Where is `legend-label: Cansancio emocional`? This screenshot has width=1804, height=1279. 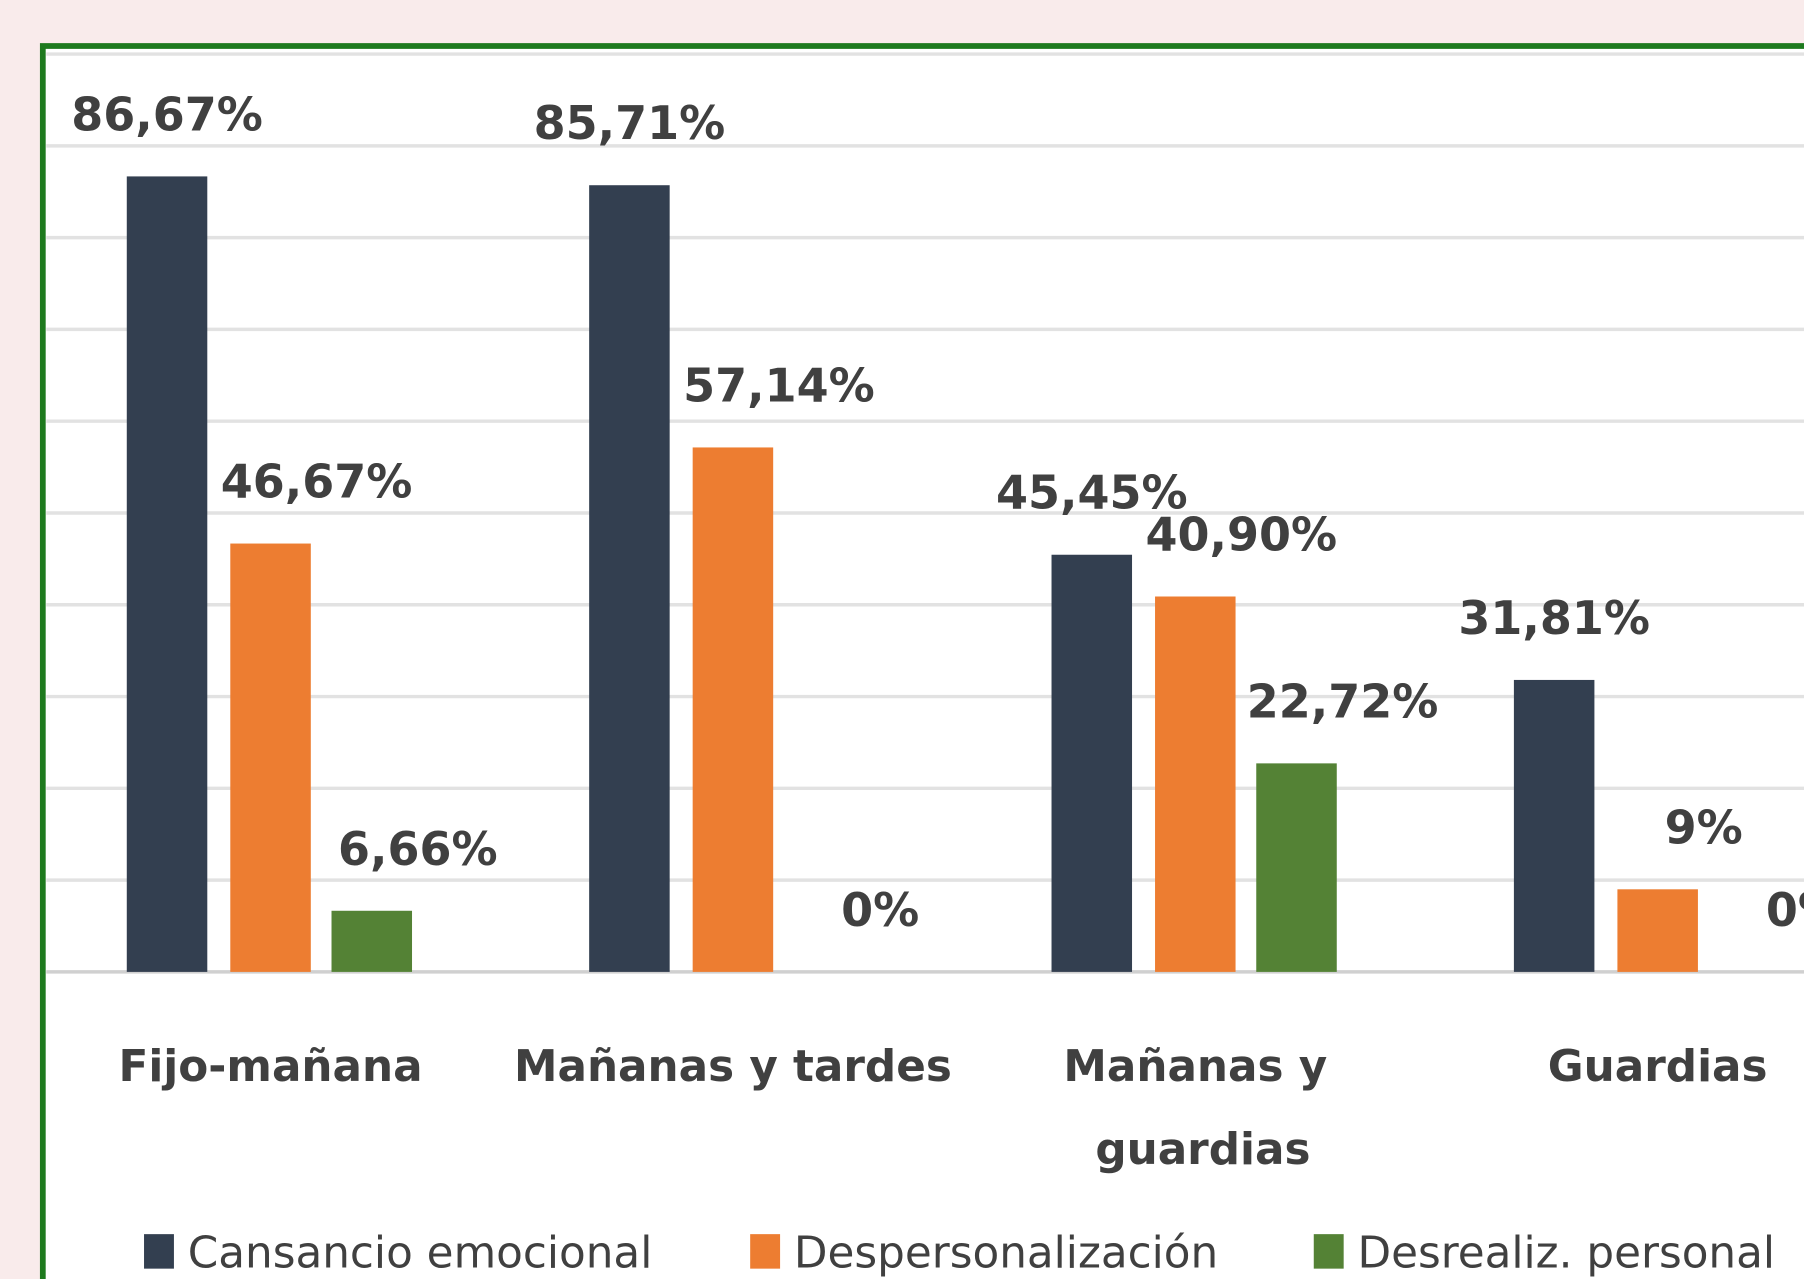 legend-label: Cansancio emocional is located at coordinates (420, 1252).